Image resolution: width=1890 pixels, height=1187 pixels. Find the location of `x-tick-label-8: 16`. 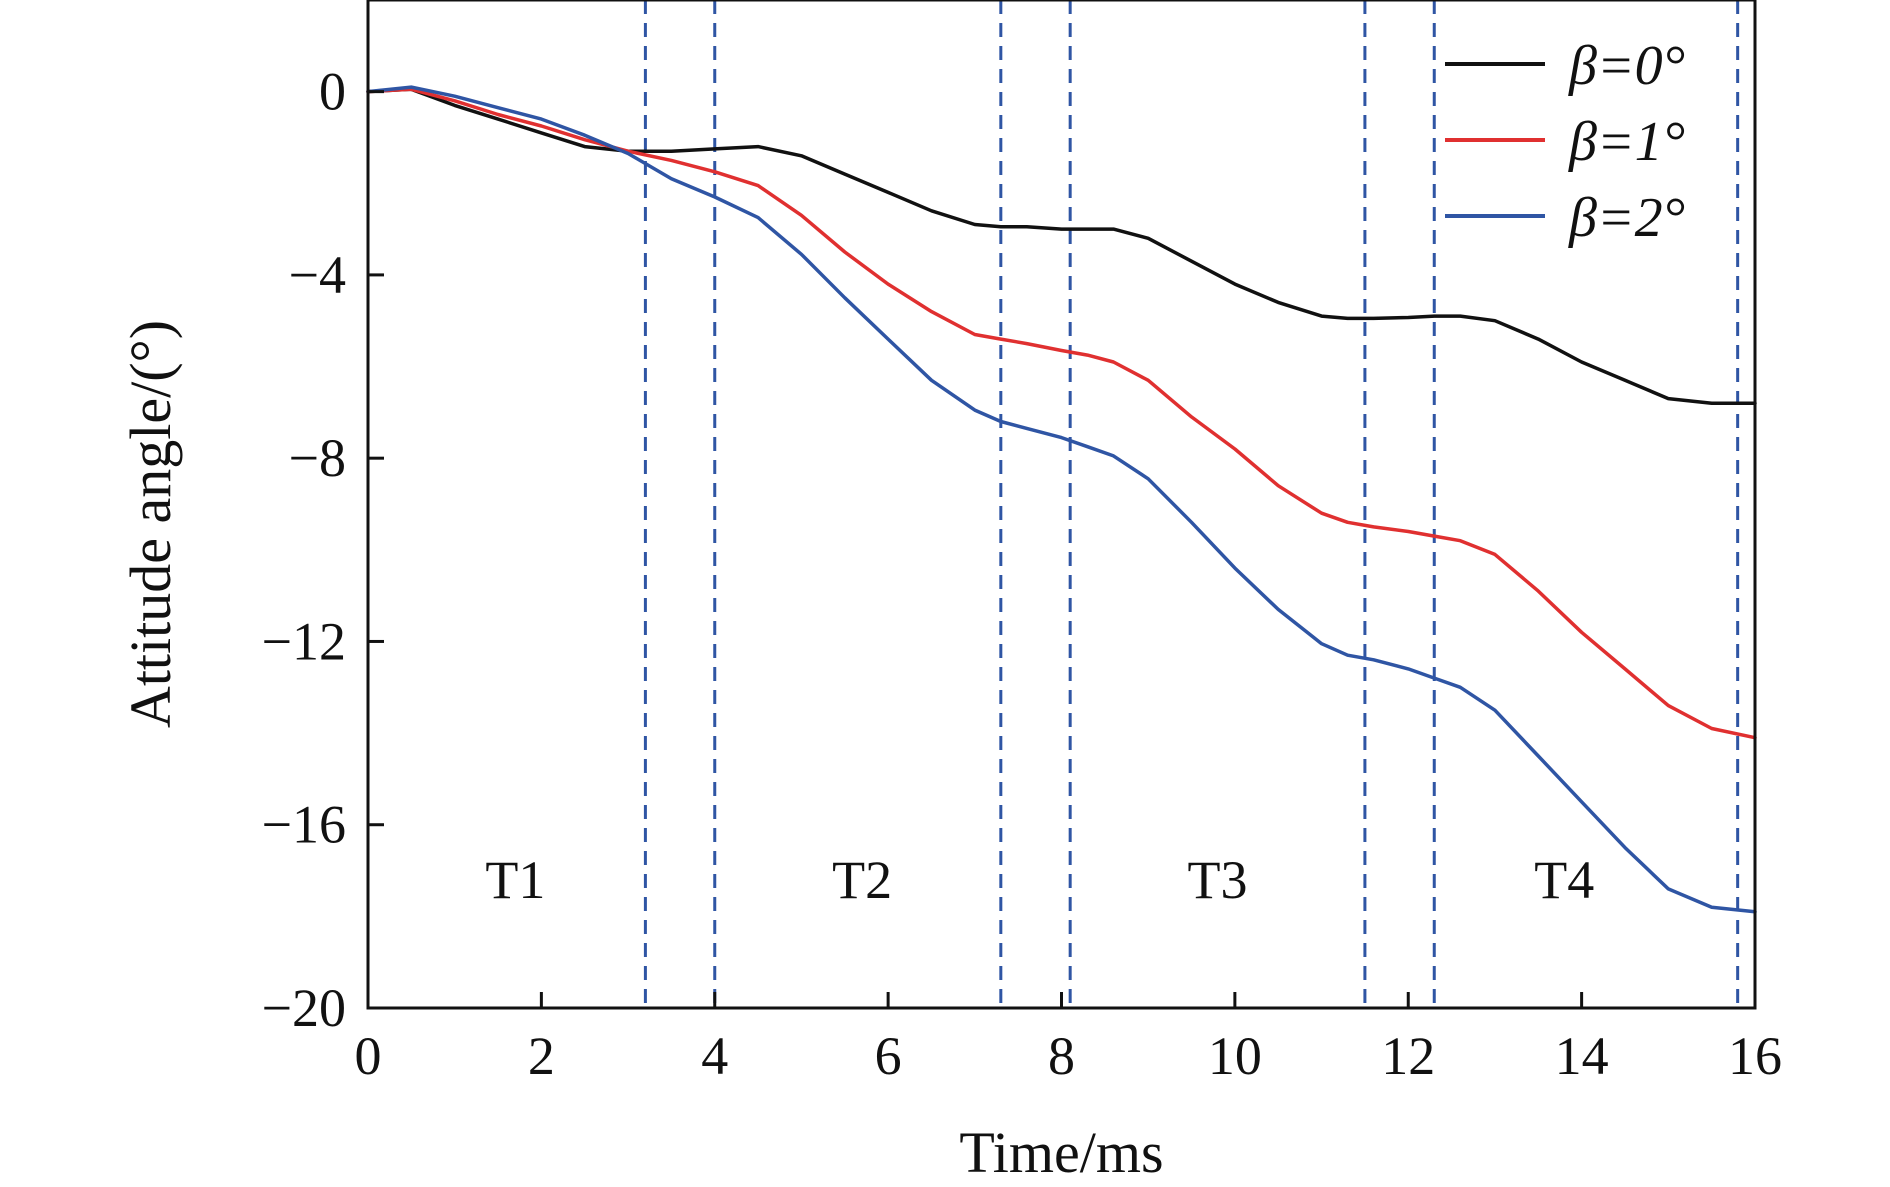

x-tick-label-8: 16 is located at coordinates (1755, 1056).